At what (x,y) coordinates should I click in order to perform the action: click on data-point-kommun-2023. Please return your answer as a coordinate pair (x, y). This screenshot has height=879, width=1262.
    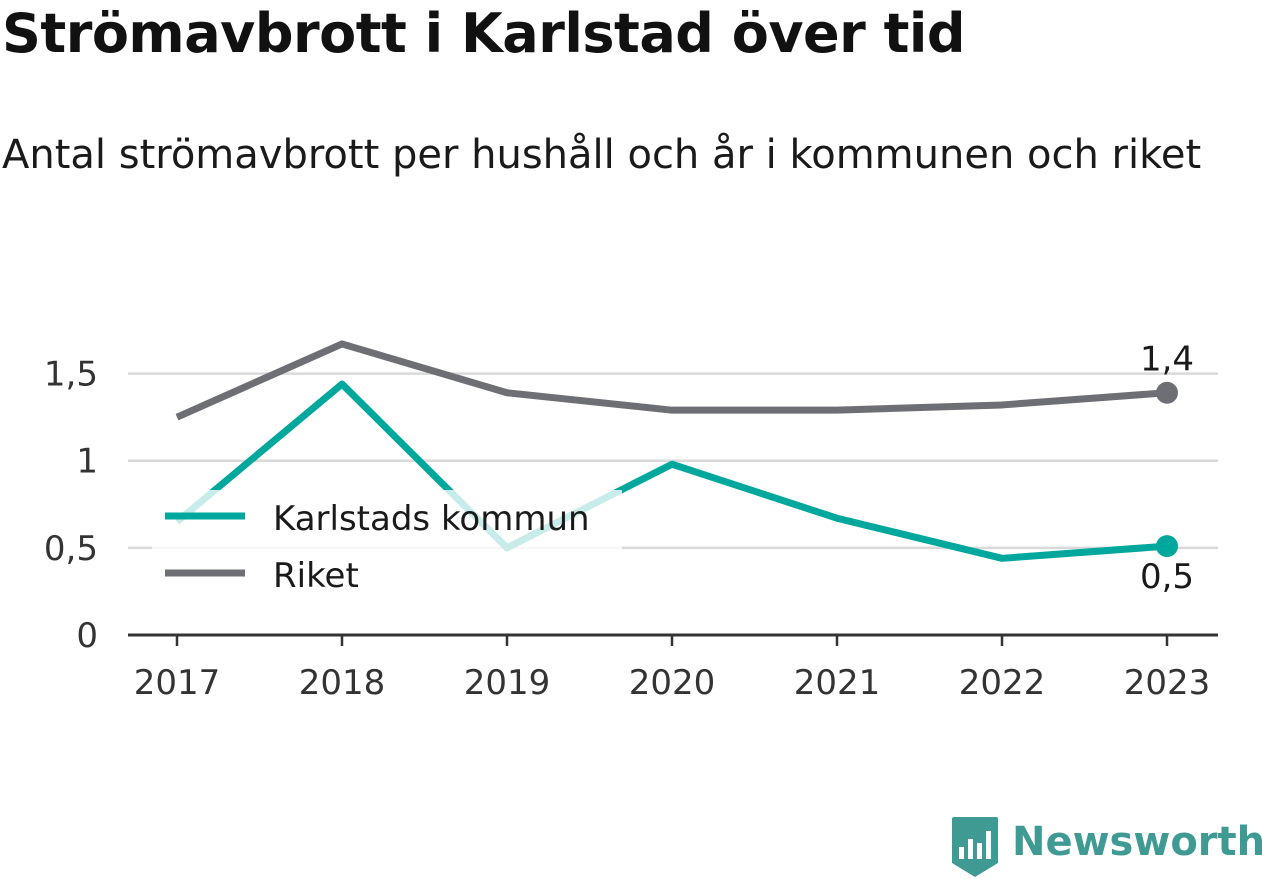
    Looking at the image, I should click on (1167, 546).